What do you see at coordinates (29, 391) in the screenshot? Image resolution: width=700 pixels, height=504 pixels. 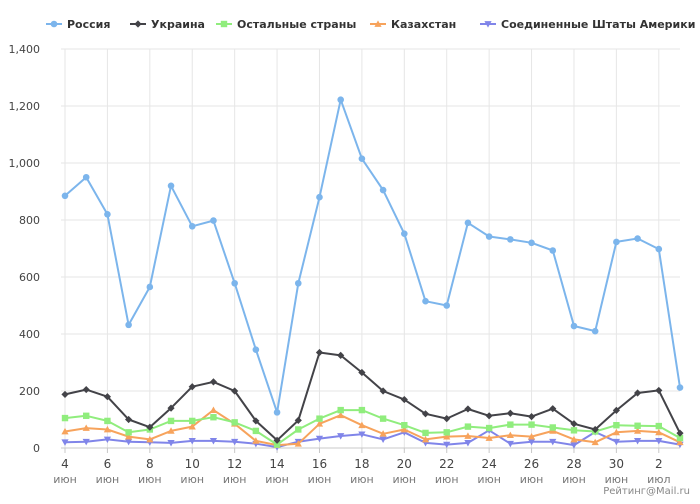 I see `y-tick-label: 200` at bounding box center [29, 391].